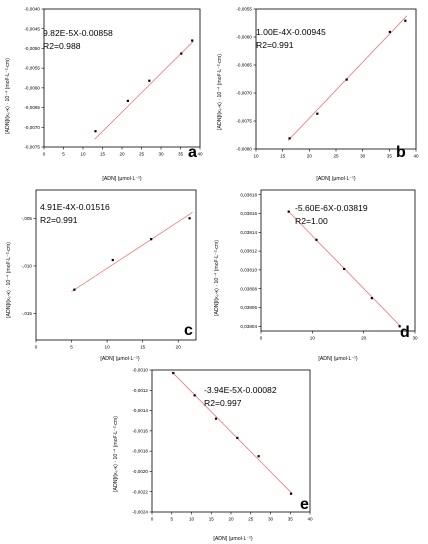  What do you see at coordinates (32, 107) in the screenshot?
I see `chart-a-y-tick-label: -0,0065` at bounding box center [32, 107].